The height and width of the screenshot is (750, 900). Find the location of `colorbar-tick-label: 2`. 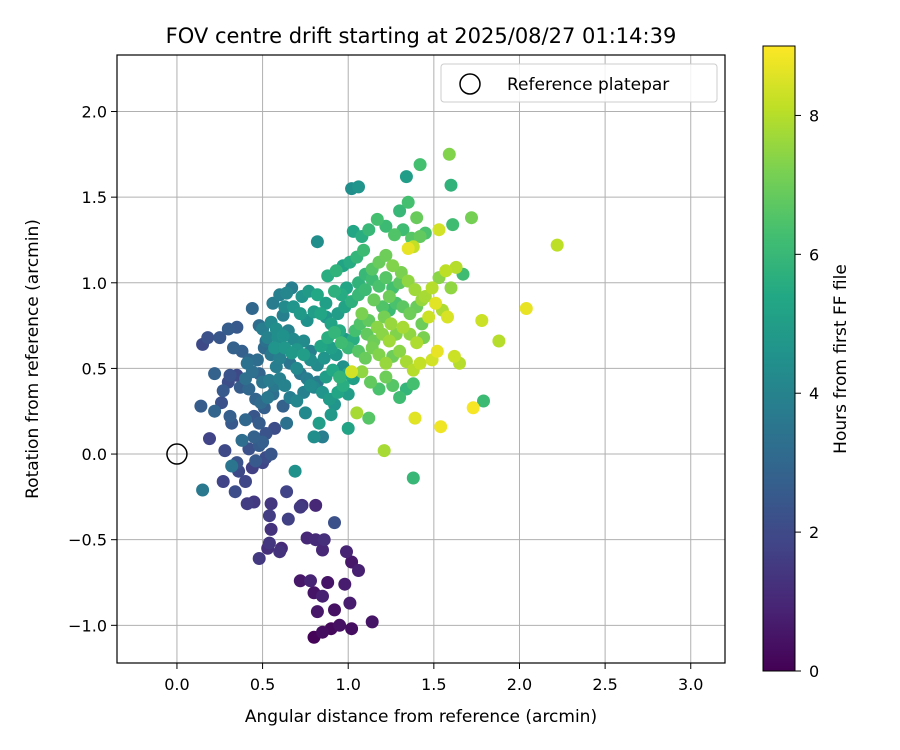

colorbar-tick-label: 2 is located at coordinates (814, 532).